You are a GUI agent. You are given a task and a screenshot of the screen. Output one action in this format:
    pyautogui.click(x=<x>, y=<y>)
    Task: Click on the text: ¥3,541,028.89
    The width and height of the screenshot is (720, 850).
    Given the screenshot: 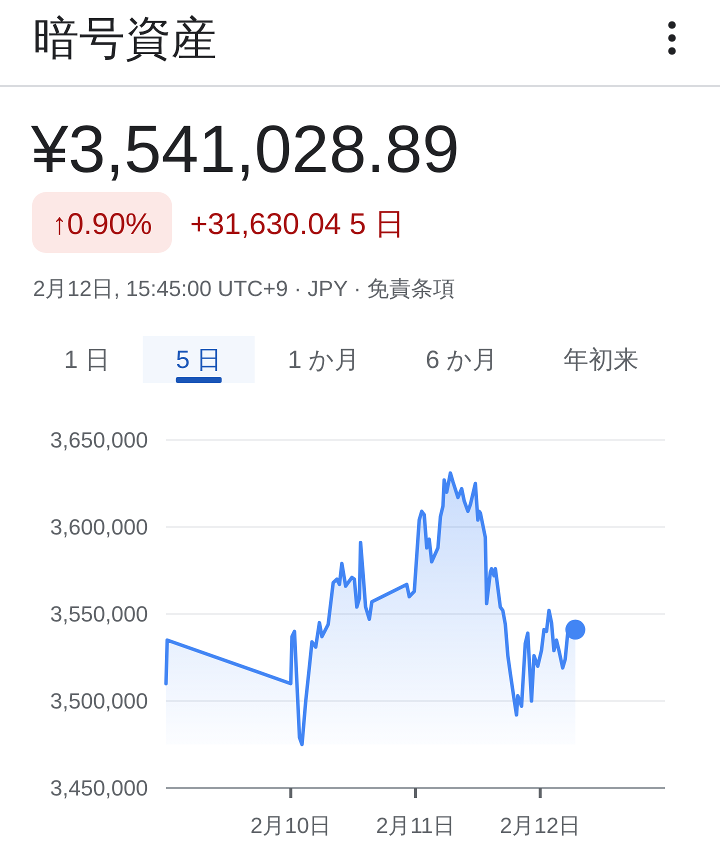 What is the action you would take?
    pyautogui.click(x=245, y=149)
    